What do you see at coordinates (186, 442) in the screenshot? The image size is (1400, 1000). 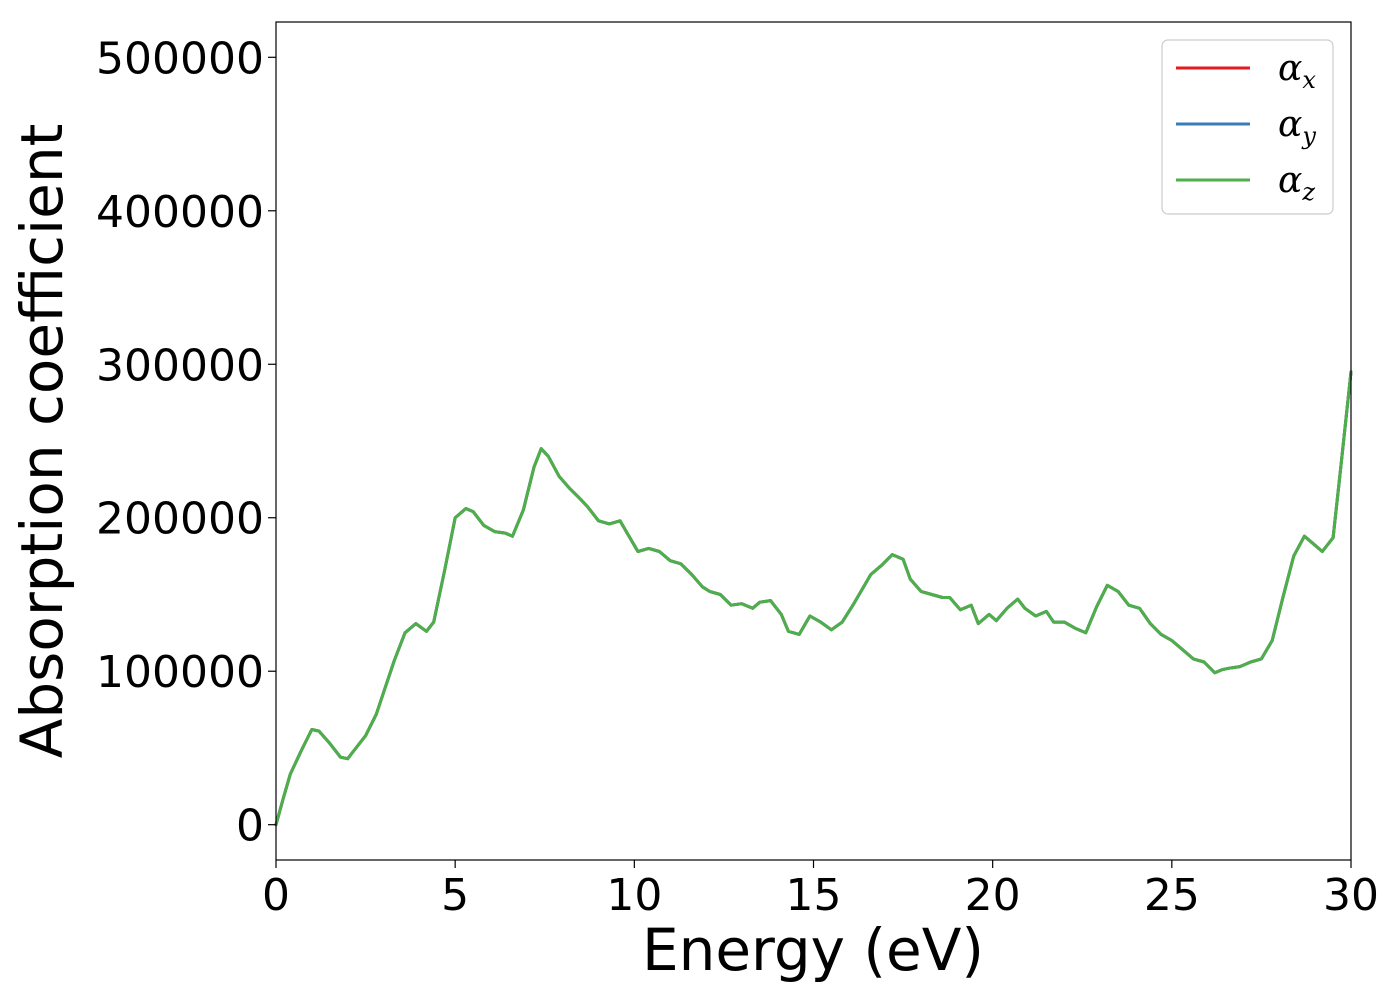 I see `y-axis-ticks: 0 100000 200000 300000 400000 500000` at bounding box center [186, 442].